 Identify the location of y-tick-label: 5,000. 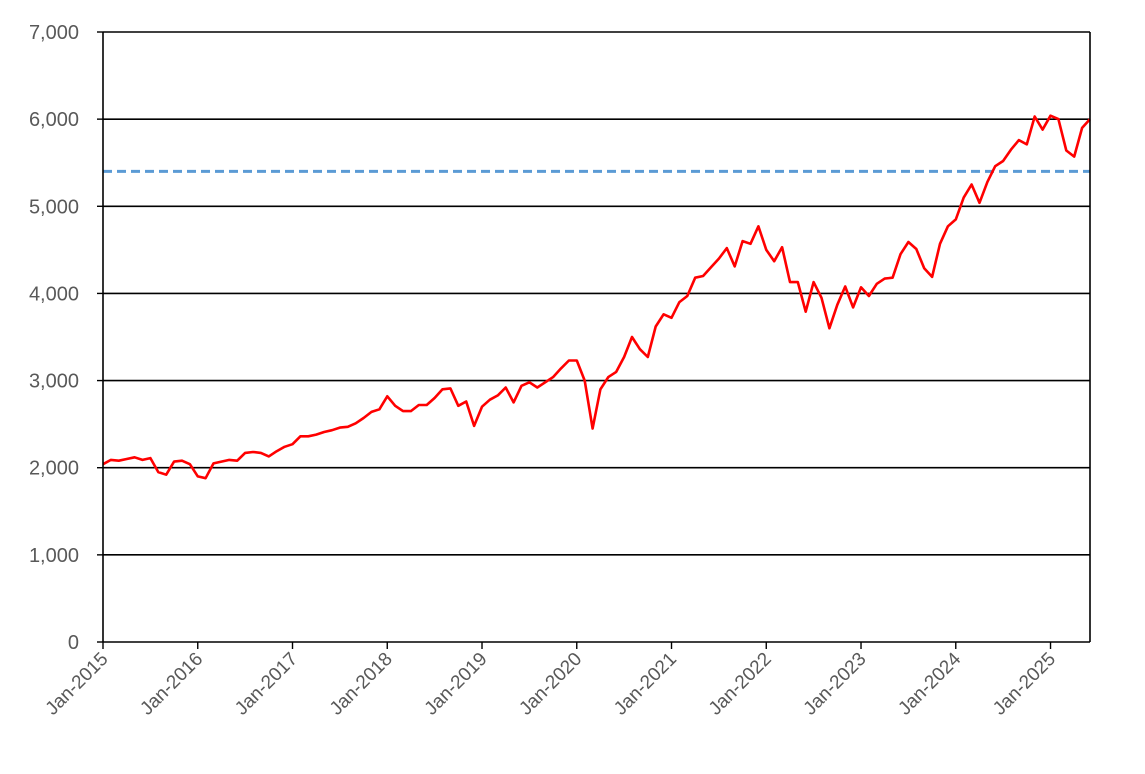
(54, 207).